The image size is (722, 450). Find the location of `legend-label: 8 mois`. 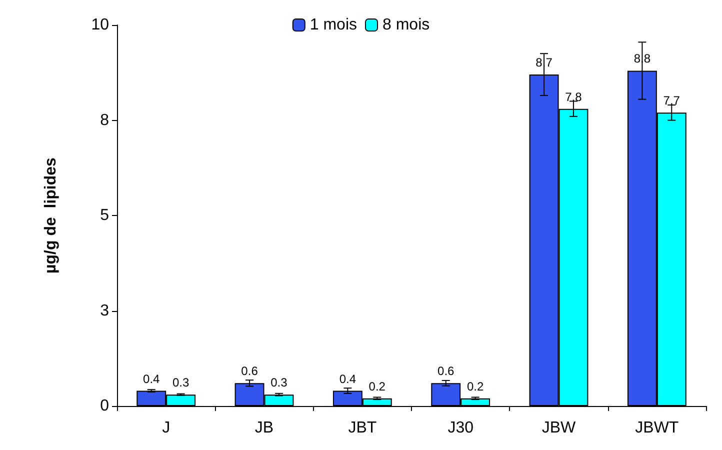

legend-label: 8 mois is located at coordinates (406, 25).